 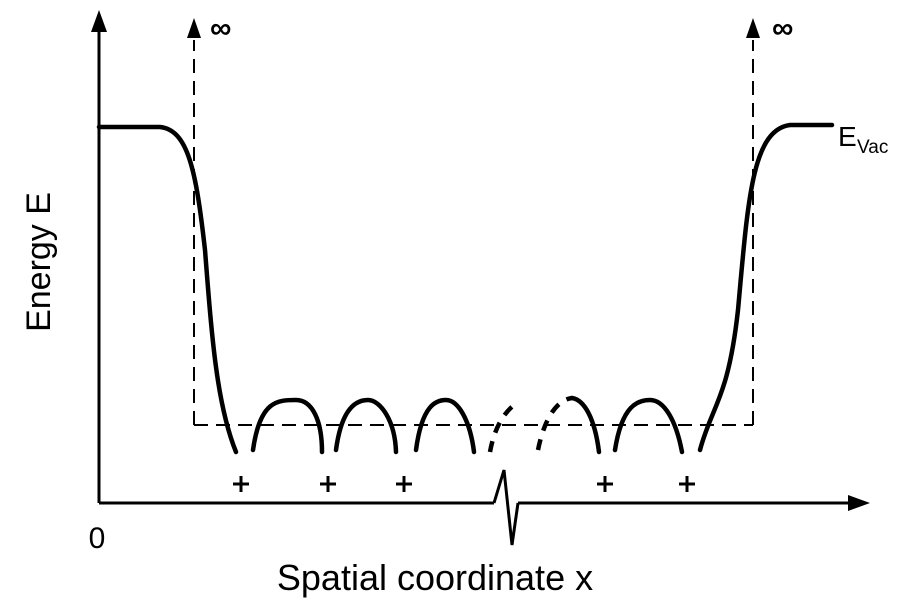 What do you see at coordinates (872, 147) in the screenshot?
I see `vacuum-level-subscript: Vac` at bounding box center [872, 147].